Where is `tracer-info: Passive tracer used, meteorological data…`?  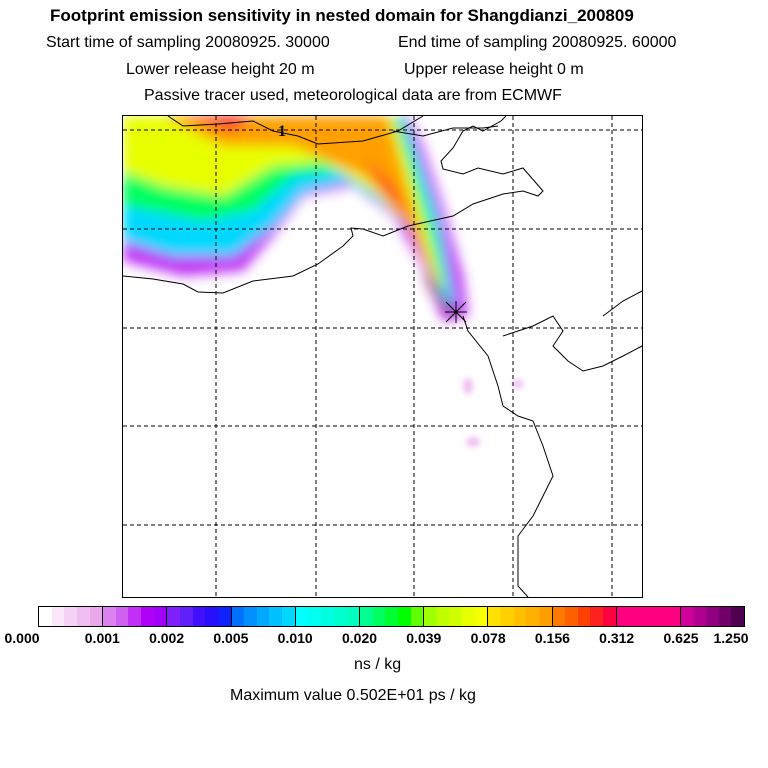
tracer-info: Passive tracer used, meteorological data… is located at coordinates (353, 95).